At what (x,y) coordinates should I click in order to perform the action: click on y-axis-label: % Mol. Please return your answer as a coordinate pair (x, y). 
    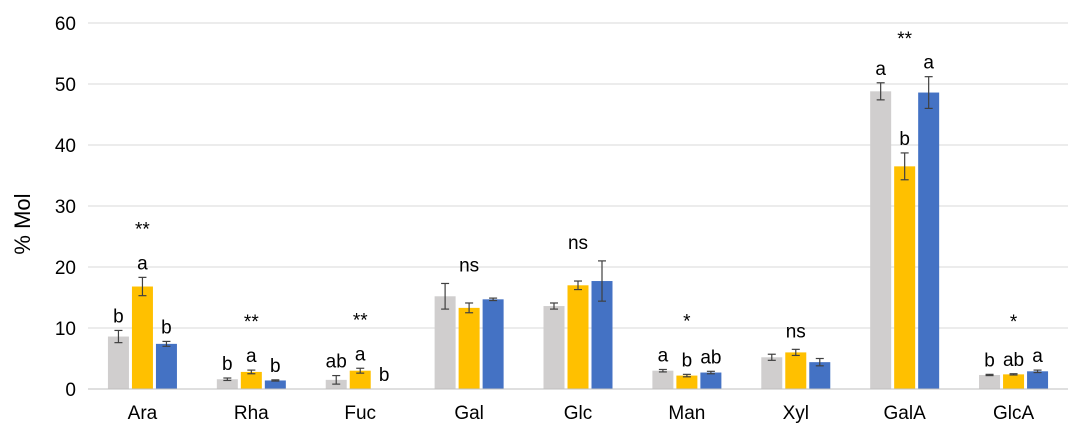
    Looking at the image, I should click on (22, 223).